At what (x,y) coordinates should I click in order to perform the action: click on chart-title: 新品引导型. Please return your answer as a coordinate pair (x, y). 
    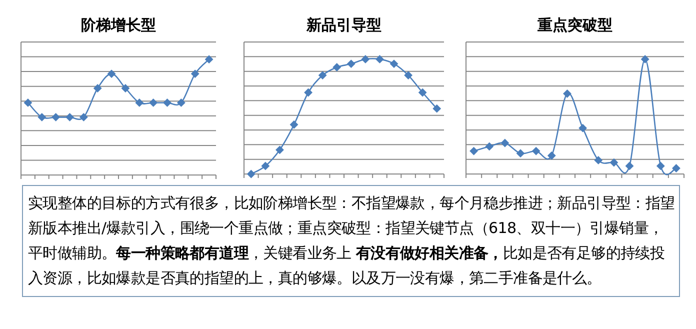
    Looking at the image, I should click on (344, 25).